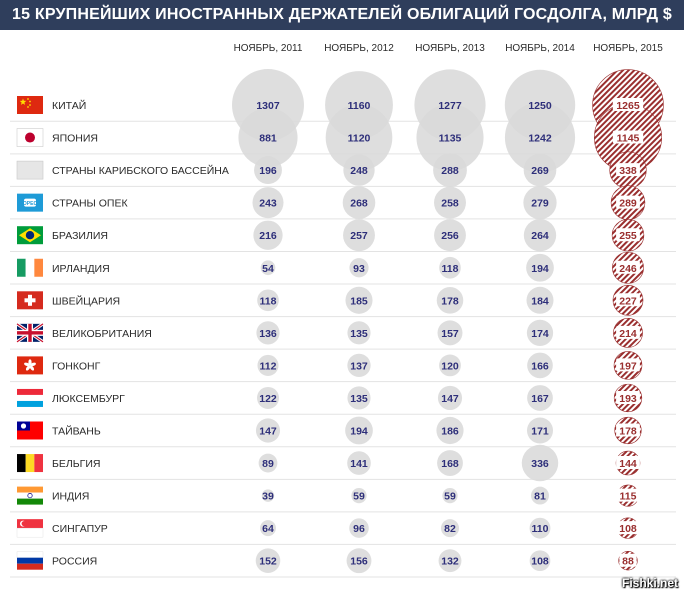 The height and width of the screenshot is (594, 684). I want to click on value-label: 54, so click(268, 269).